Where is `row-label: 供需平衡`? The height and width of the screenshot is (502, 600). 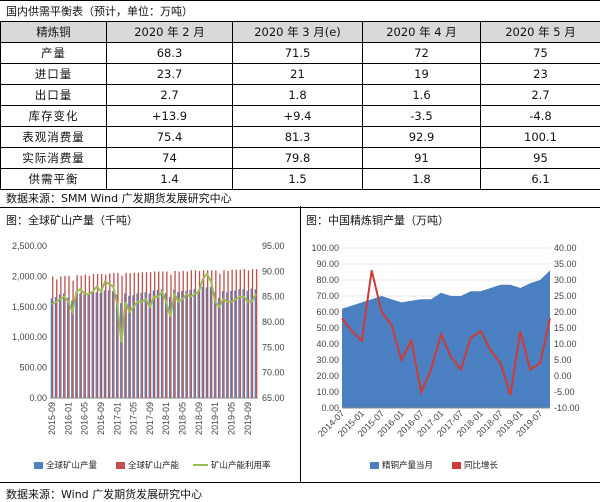
row-label: 供需平衡 is located at coordinates (53, 179).